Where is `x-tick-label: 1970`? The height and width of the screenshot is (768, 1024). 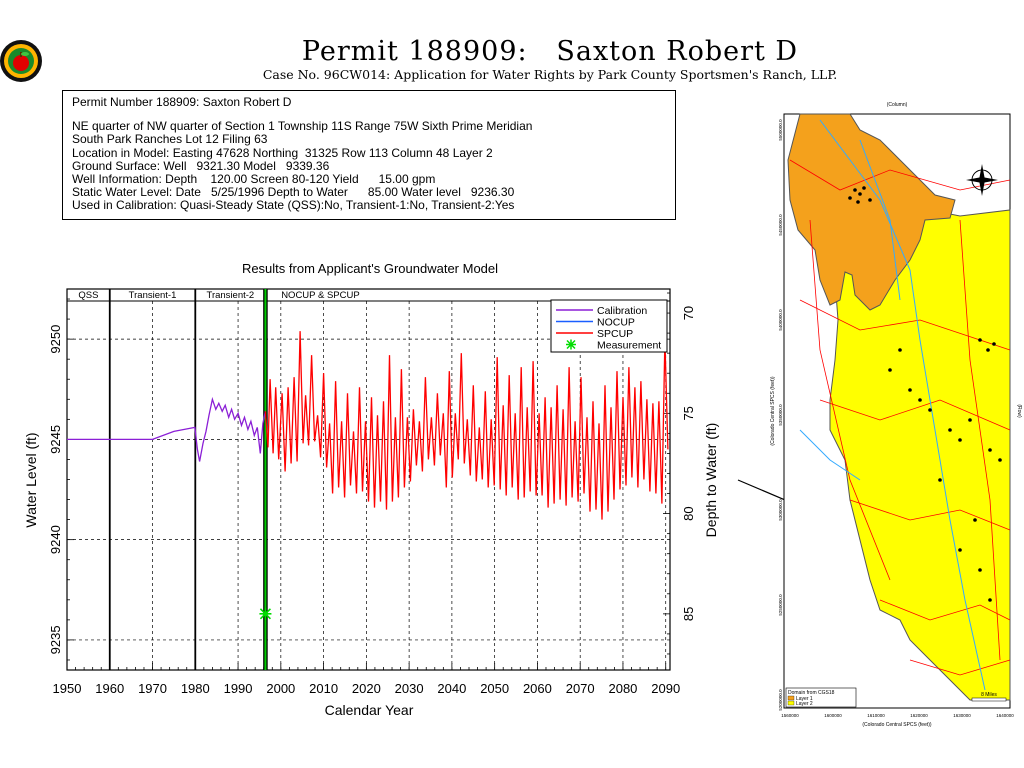
x-tick-label: 1970 is located at coordinates (152, 688).